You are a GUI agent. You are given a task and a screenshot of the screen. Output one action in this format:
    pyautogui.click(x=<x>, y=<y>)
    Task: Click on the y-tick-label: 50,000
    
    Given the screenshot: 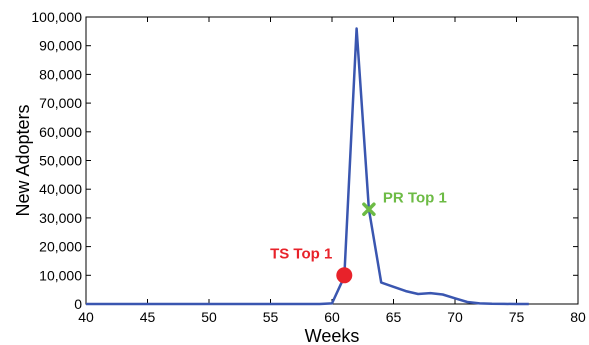 What is the action you would take?
    pyautogui.click(x=60, y=161)
    